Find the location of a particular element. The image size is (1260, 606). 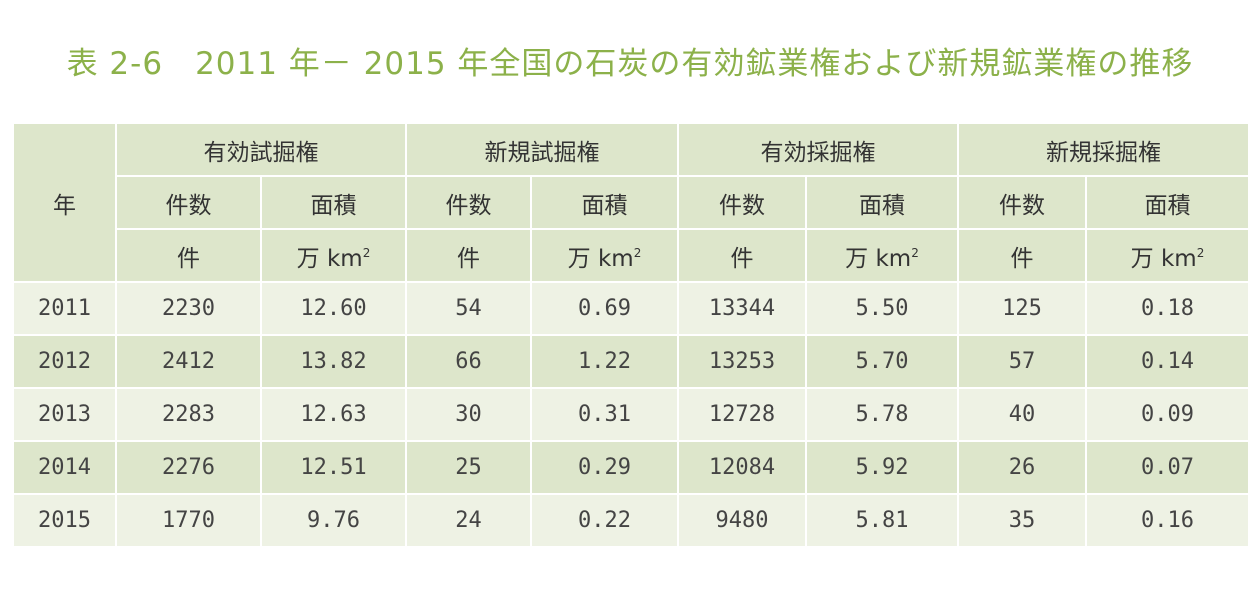

header-row-labels: 件数 面積 件数 面積 件数 面積 件数 面積 is located at coordinates (631, 202).